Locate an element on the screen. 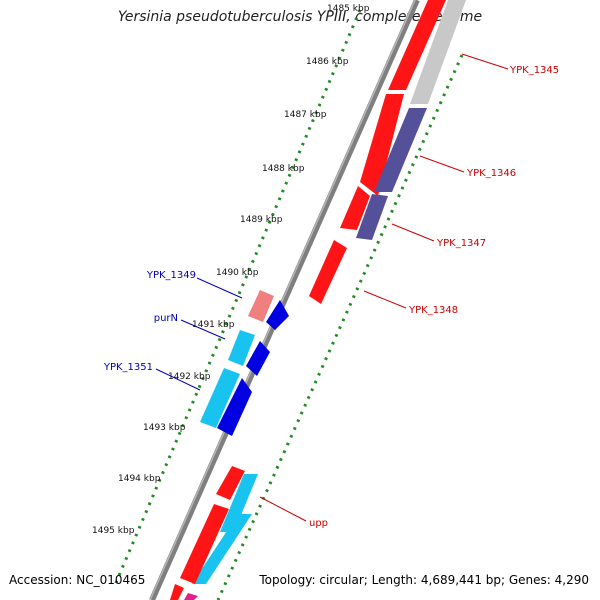  ruler-label: 1488 kbp is located at coordinates (283, 169).